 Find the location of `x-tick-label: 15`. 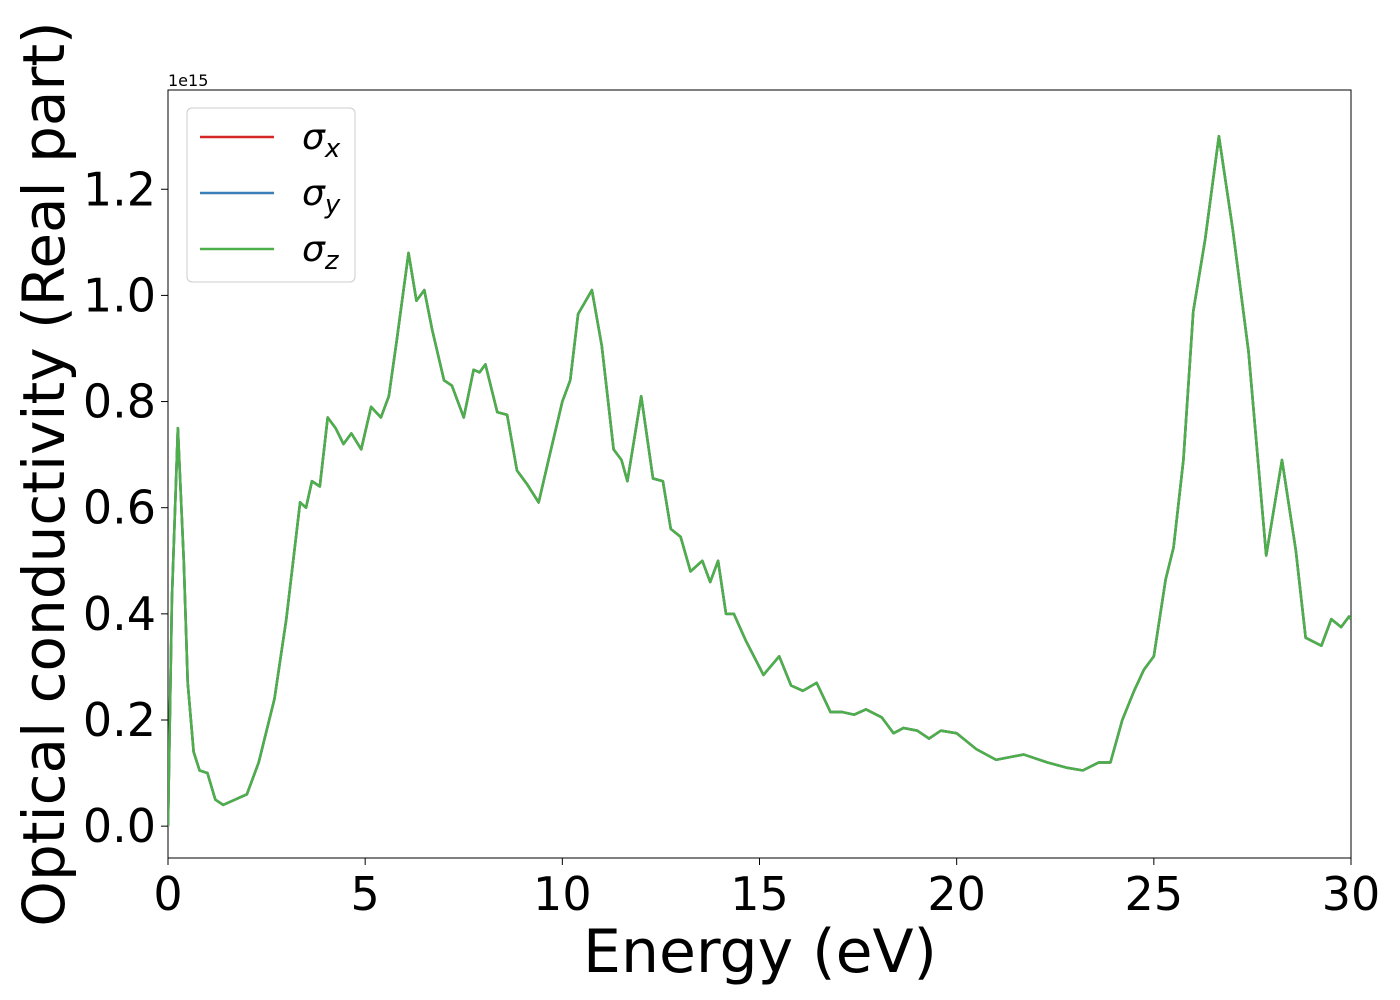

x-tick-label: 15 is located at coordinates (759, 894).